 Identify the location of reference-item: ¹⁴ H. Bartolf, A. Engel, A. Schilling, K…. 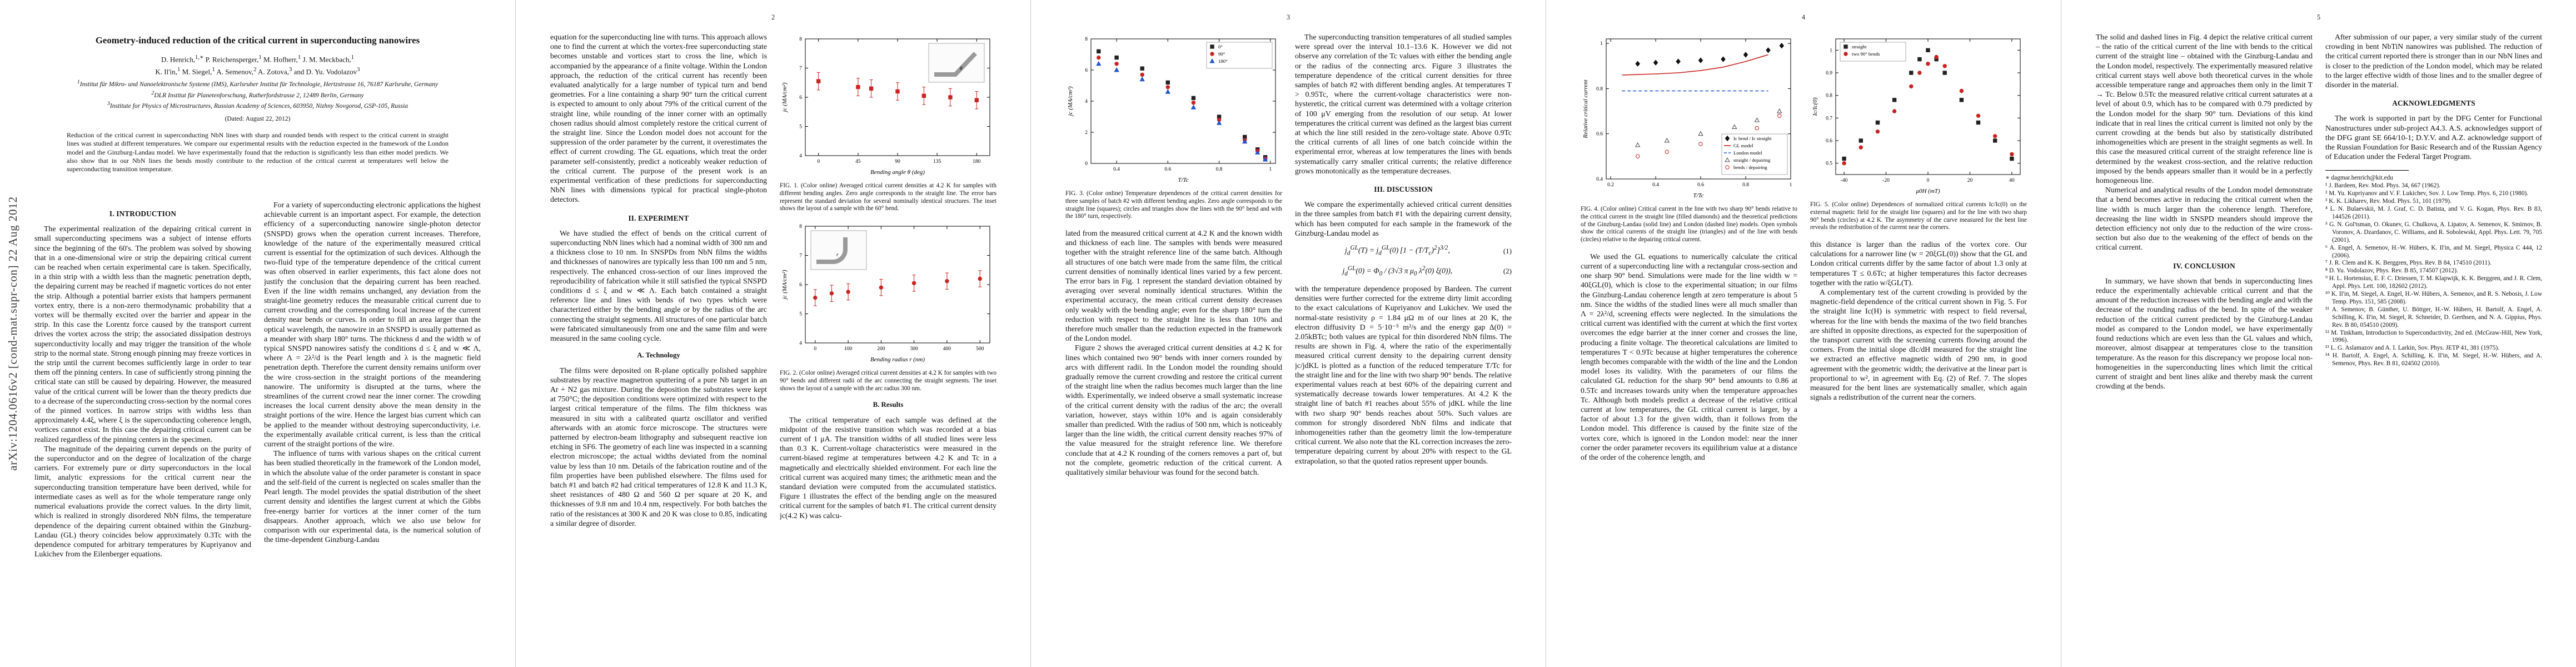
(2433, 359).